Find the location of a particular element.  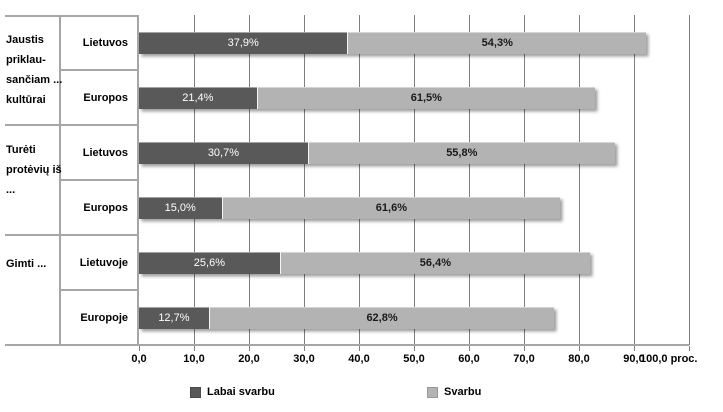

bar-segment-labai-svarbu: 30,7% is located at coordinates (223, 152).